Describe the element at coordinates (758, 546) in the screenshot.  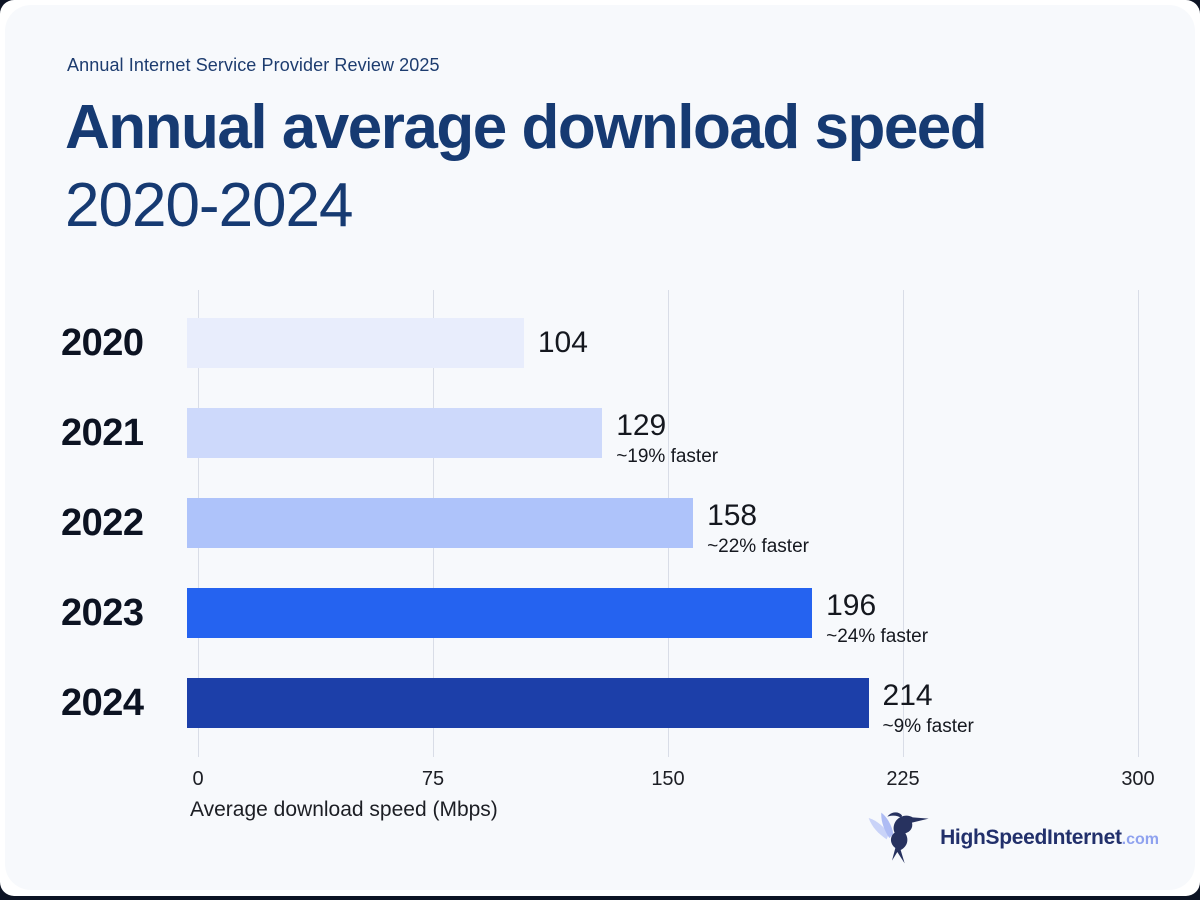
I see `growth-note: ~22% faster` at that location.